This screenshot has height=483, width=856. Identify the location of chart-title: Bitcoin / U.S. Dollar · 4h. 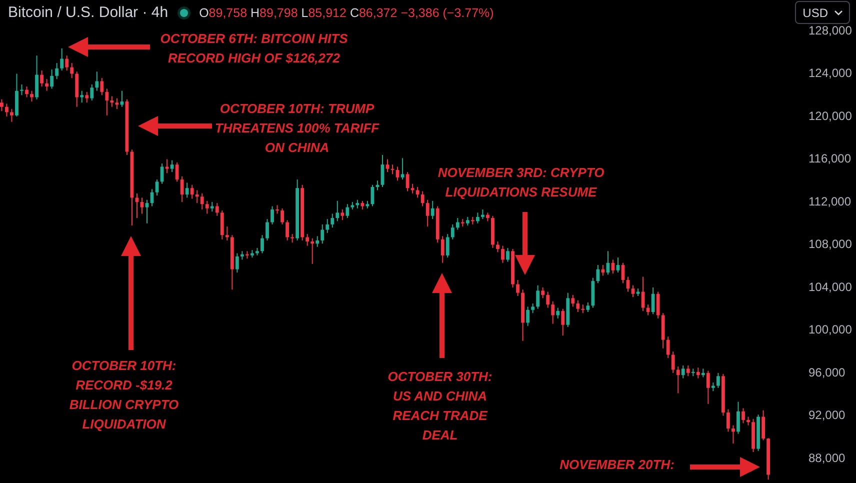
(88, 12).